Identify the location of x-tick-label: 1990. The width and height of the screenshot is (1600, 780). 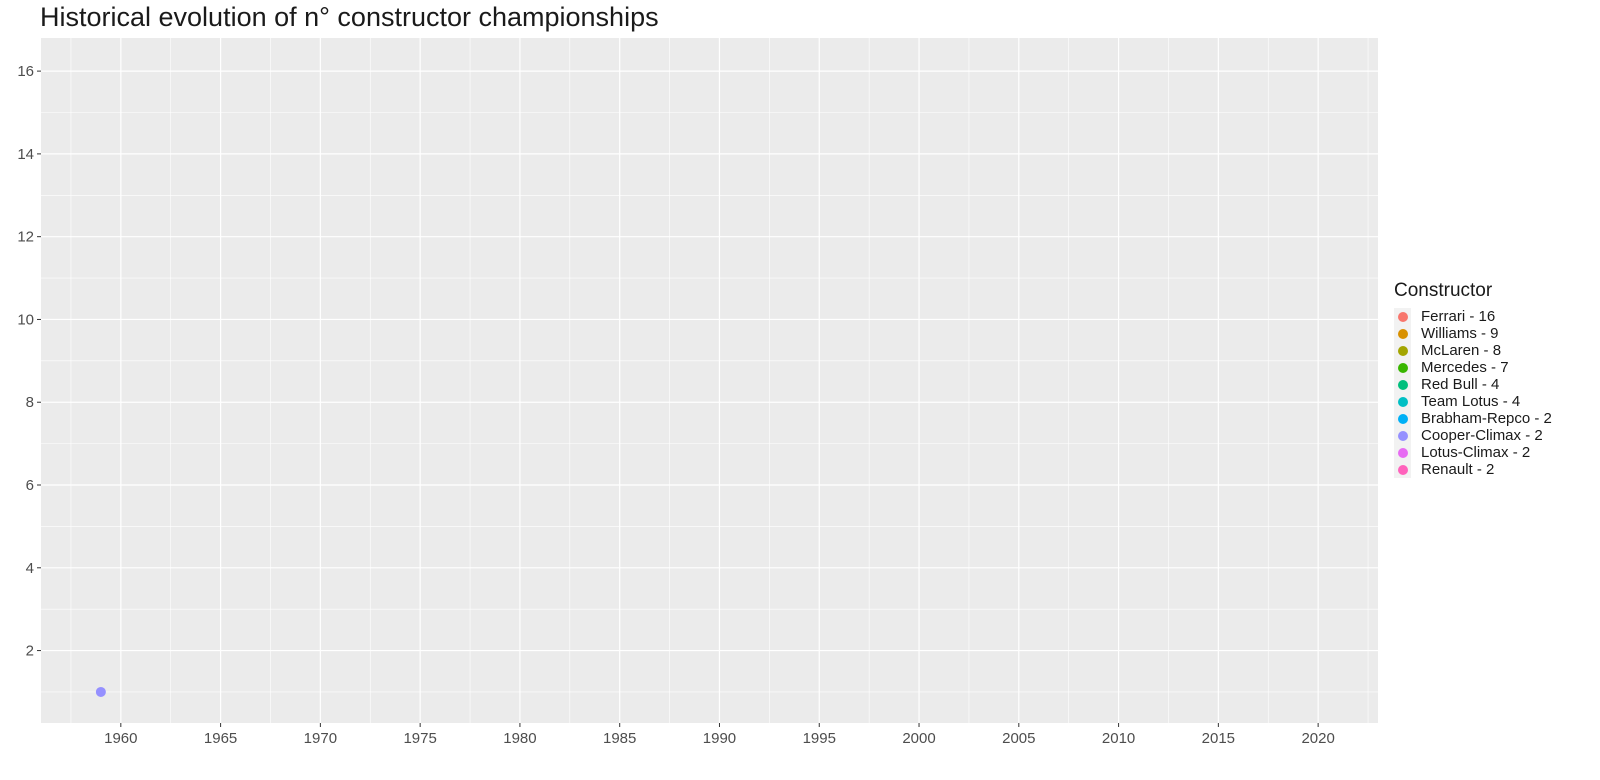
(719, 738).